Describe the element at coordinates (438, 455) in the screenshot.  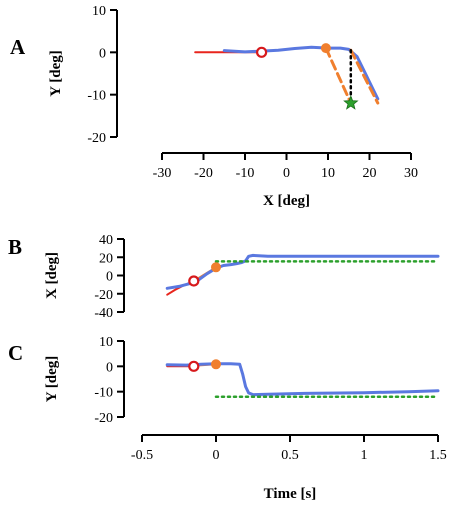
I see `x-tick-label: 1.5` at that location.